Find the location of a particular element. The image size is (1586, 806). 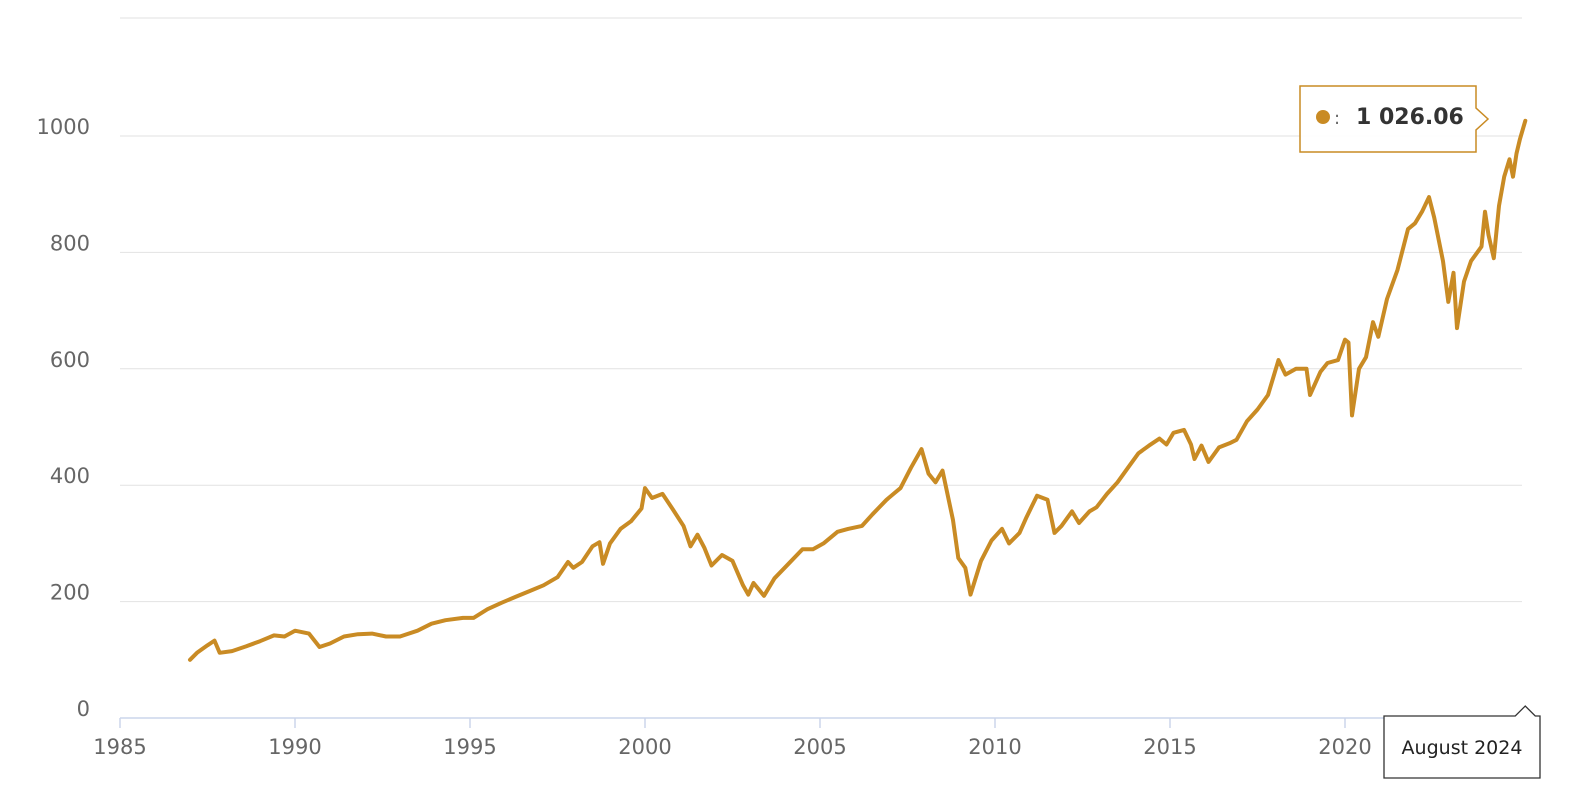

date-tooltip-box is located at coordinates (1462, 742).